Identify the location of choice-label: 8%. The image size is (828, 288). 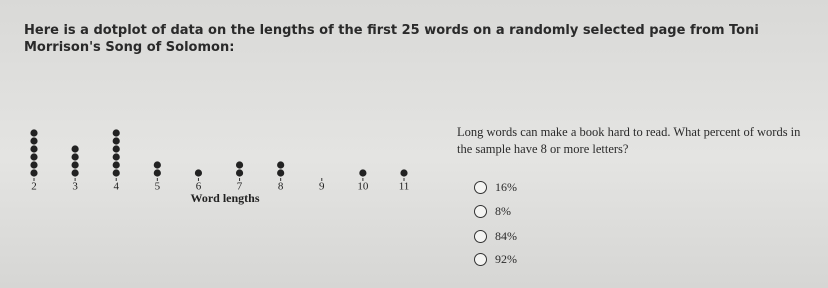
(503, 211).